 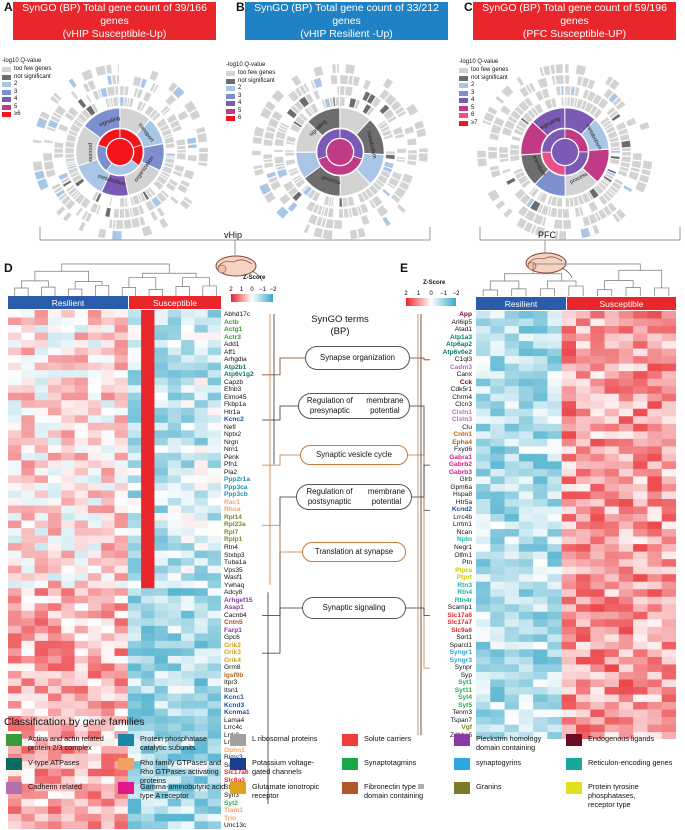 I want to click on gene-label: Ptpra, so click(x=451, y=571).